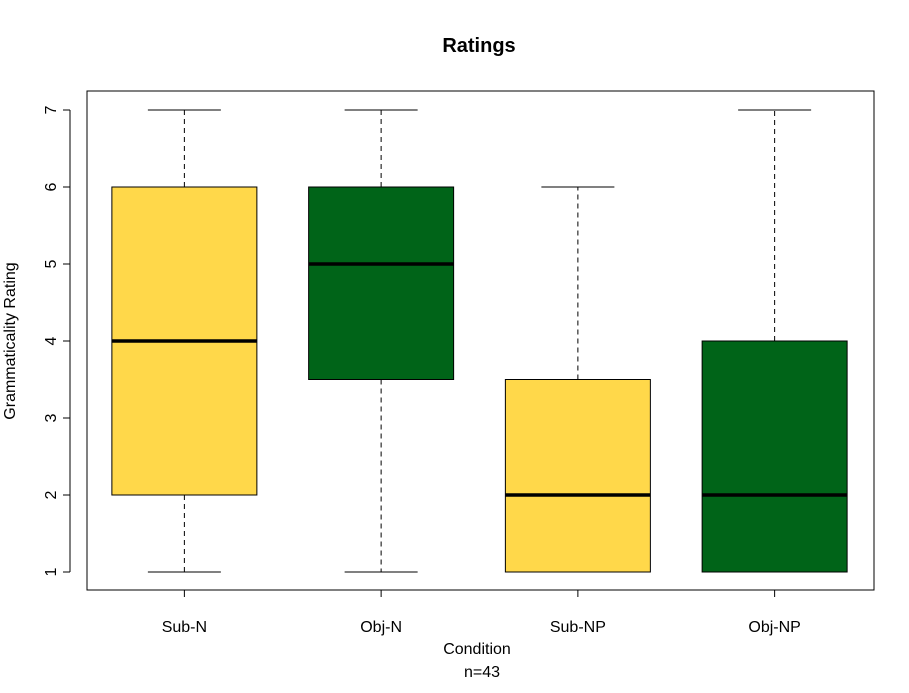 The width and height of the screenshot is (909, 693). What do you see at coordinates (478, 46) in the screenshot?
I see `chart-title: Ratings` at bounding box center [478, 46].